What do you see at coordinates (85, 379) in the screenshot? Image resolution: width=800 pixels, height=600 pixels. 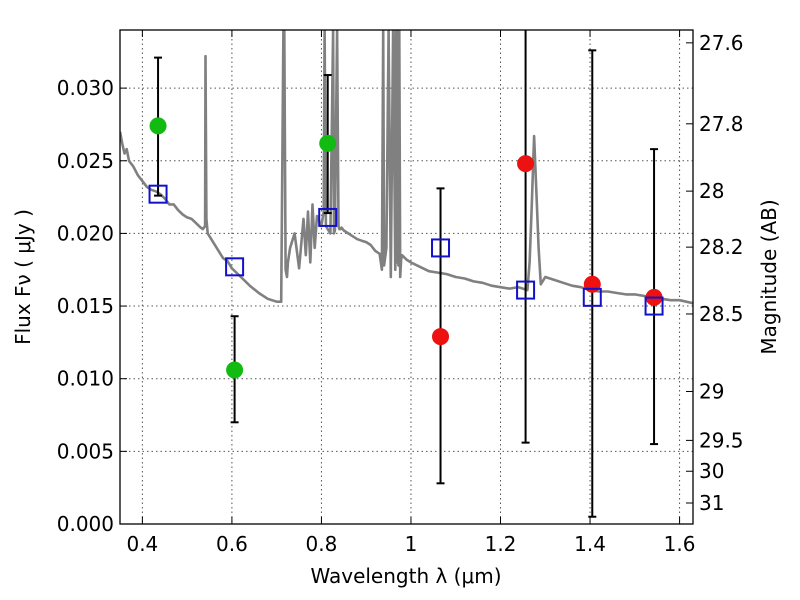 I see `y-tick-label: 0.010` at bounding box center [85, 379].